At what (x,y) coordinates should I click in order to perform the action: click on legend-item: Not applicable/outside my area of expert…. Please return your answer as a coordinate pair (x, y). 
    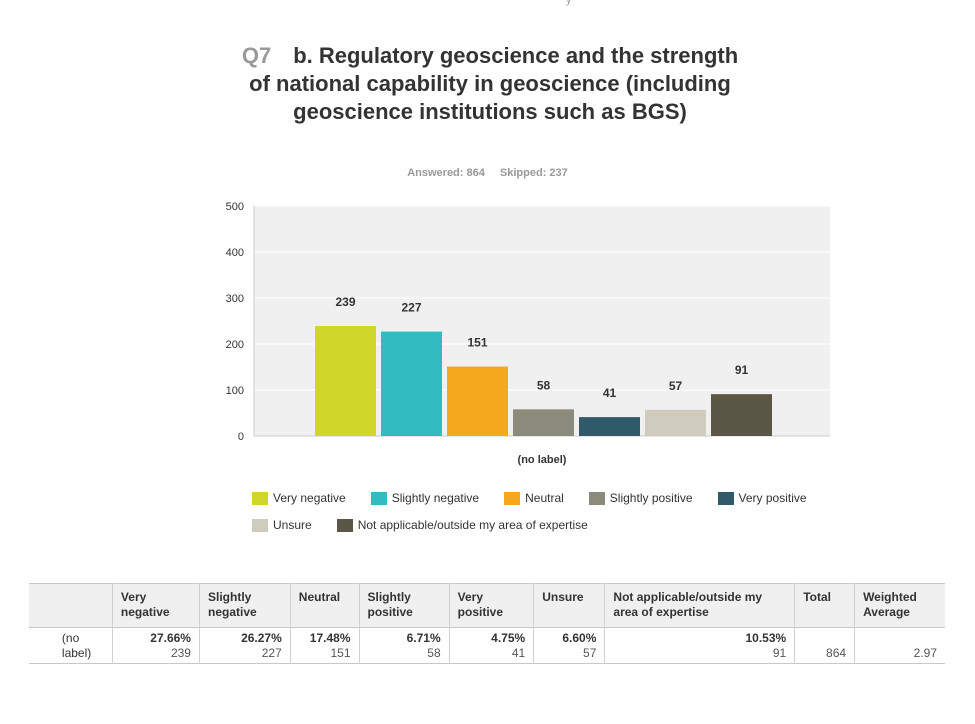
    Looking at the image, I should click on (462, 525).